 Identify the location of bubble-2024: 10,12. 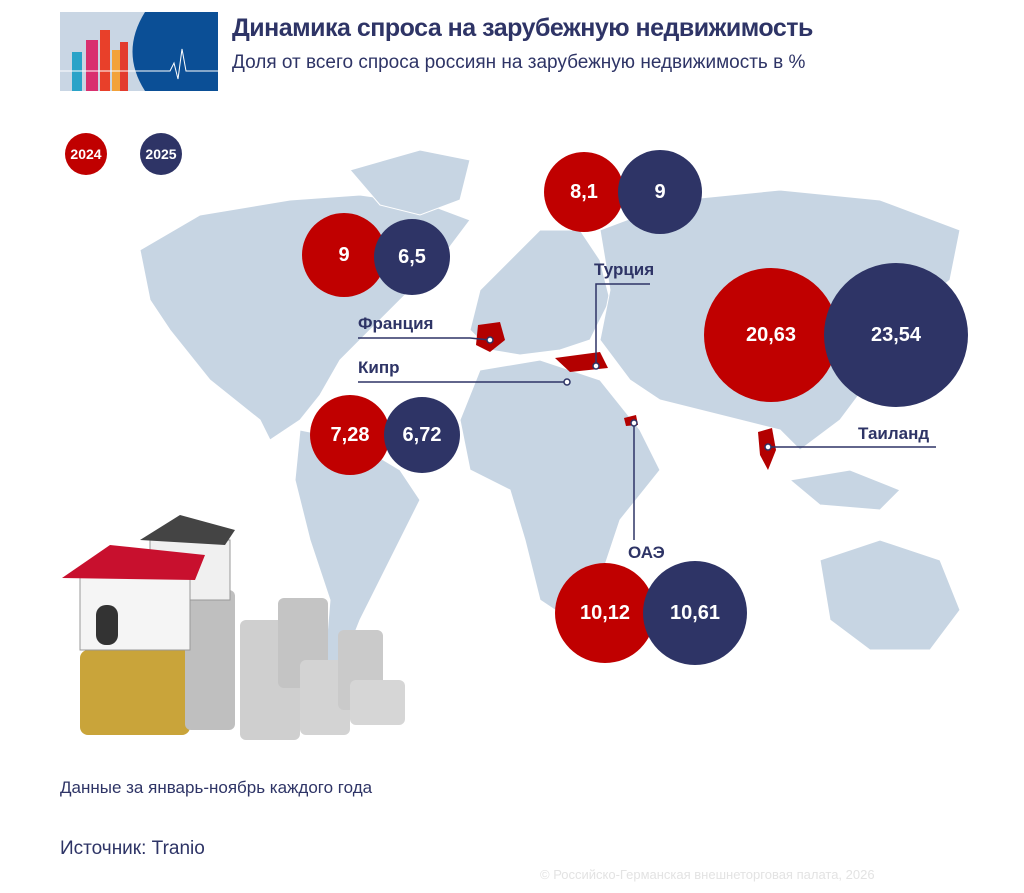
(605, 613).